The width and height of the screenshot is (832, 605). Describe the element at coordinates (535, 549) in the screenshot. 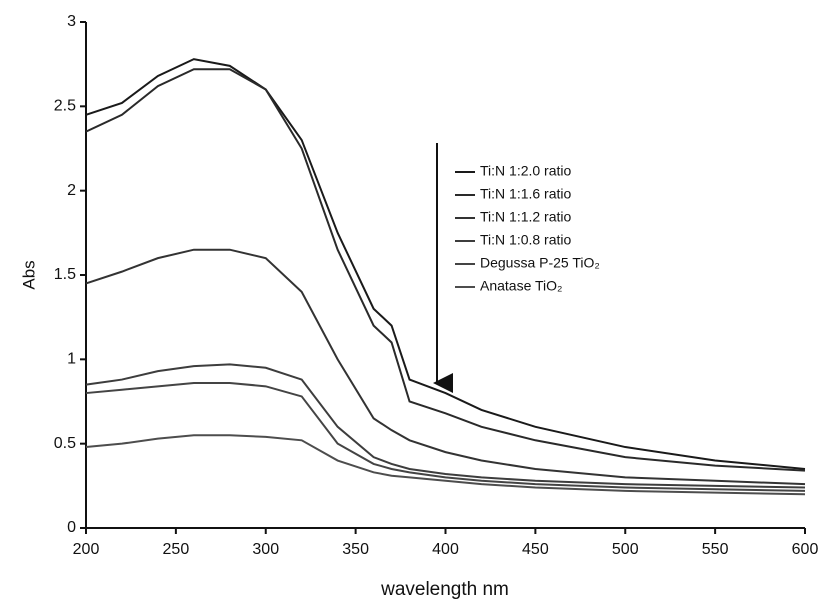

I see `x-tick-label: 450` at that location.